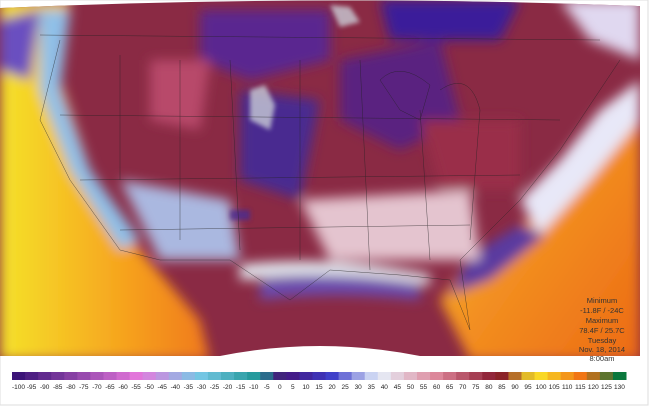  Describe the element at coordinates (502, 387) in the screenshot. I see `legend-tick-label: 85` at that location.